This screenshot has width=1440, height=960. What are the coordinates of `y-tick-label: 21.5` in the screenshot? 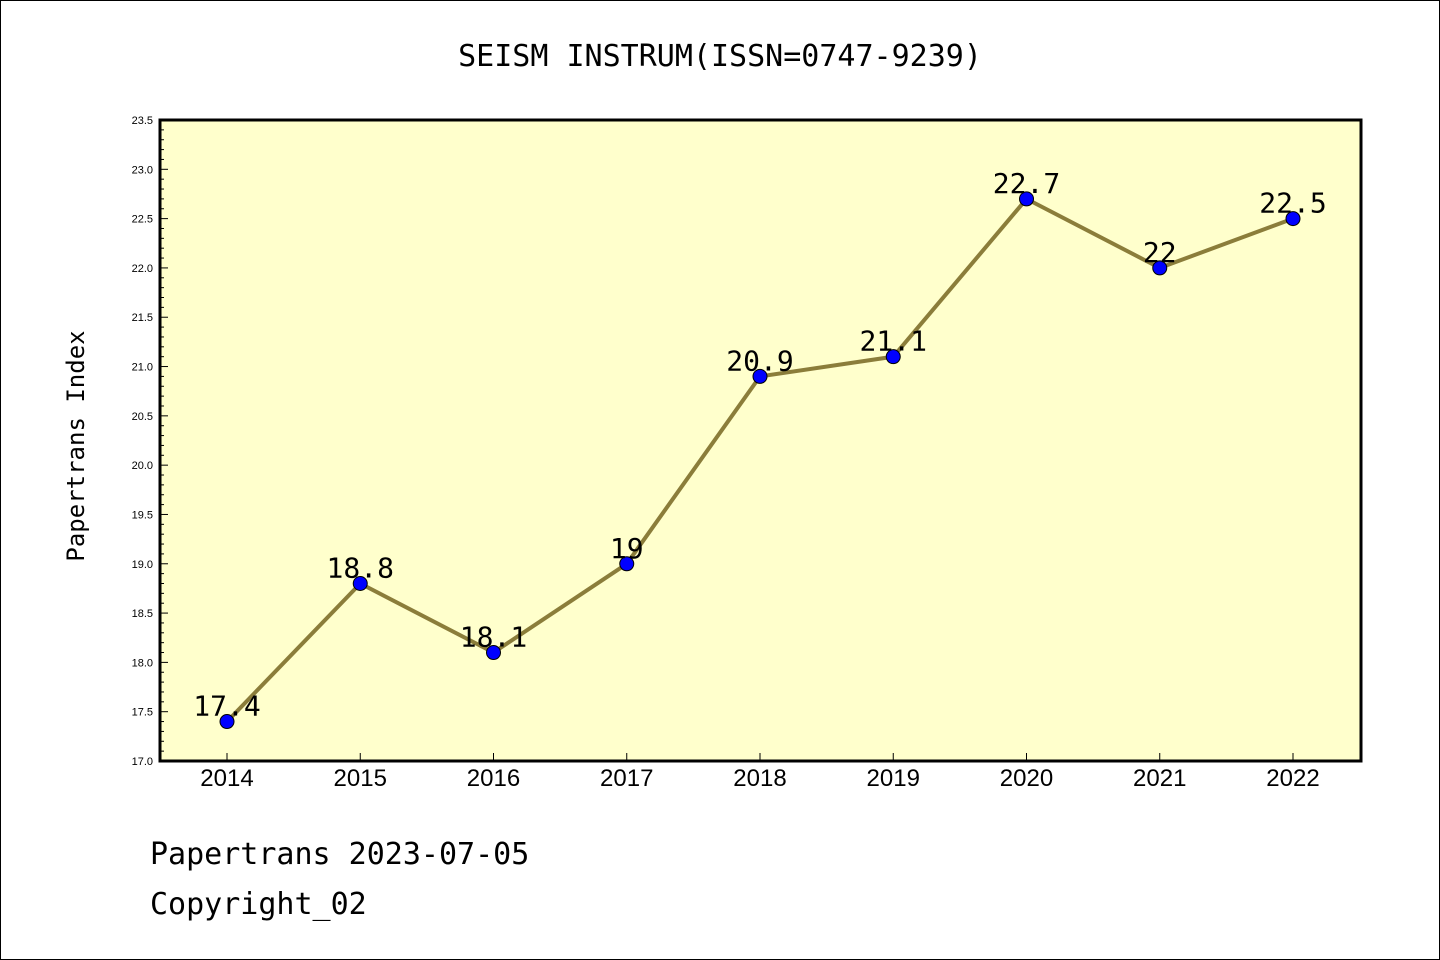 It's located at (142, 318).